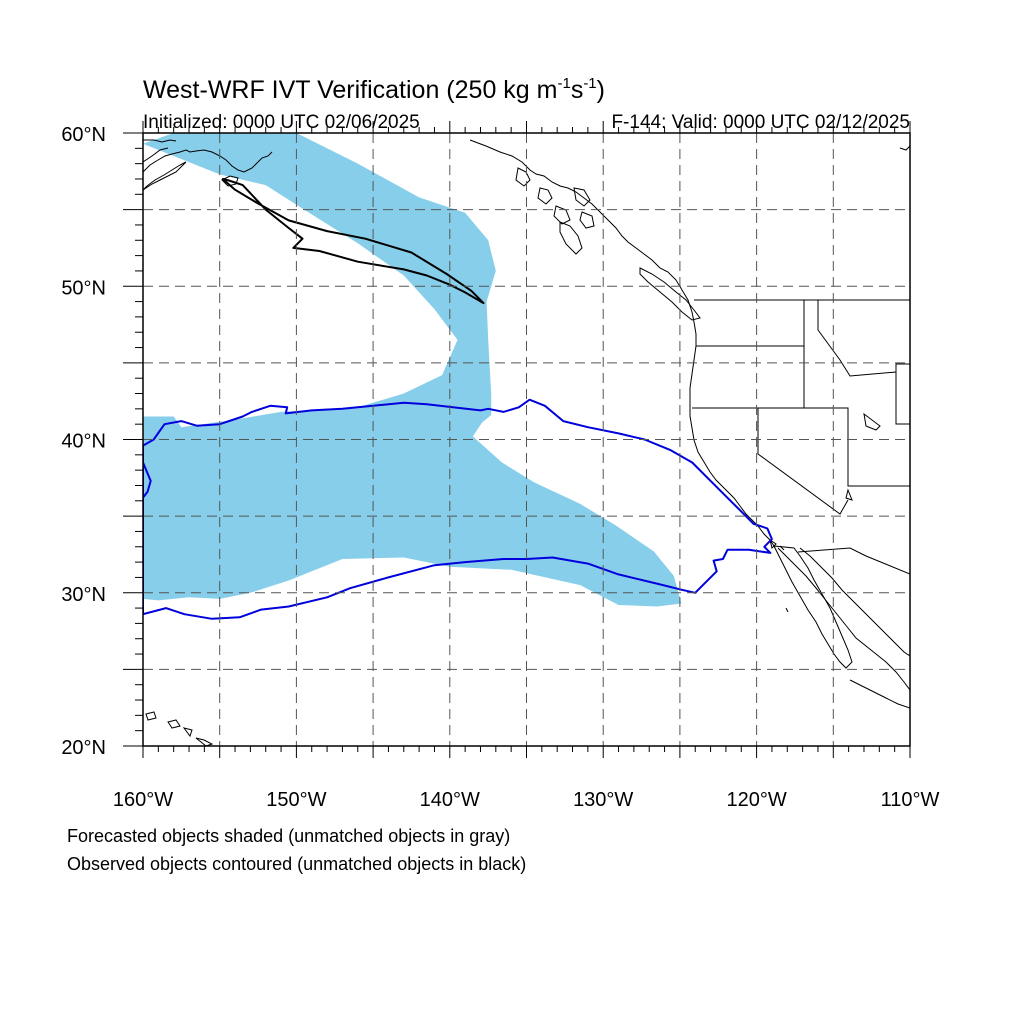 This screenshot has width=1024, height=1024. I want to click on title-exponent-2: -1, so click(589, 83).